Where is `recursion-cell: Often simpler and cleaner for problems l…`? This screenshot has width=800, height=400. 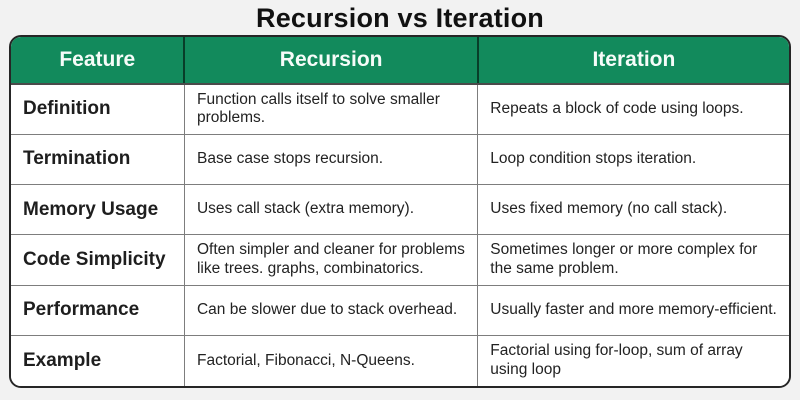
recursion-cell: Often simpler and cleaner for problems l… is located at coordinates (331, 260).